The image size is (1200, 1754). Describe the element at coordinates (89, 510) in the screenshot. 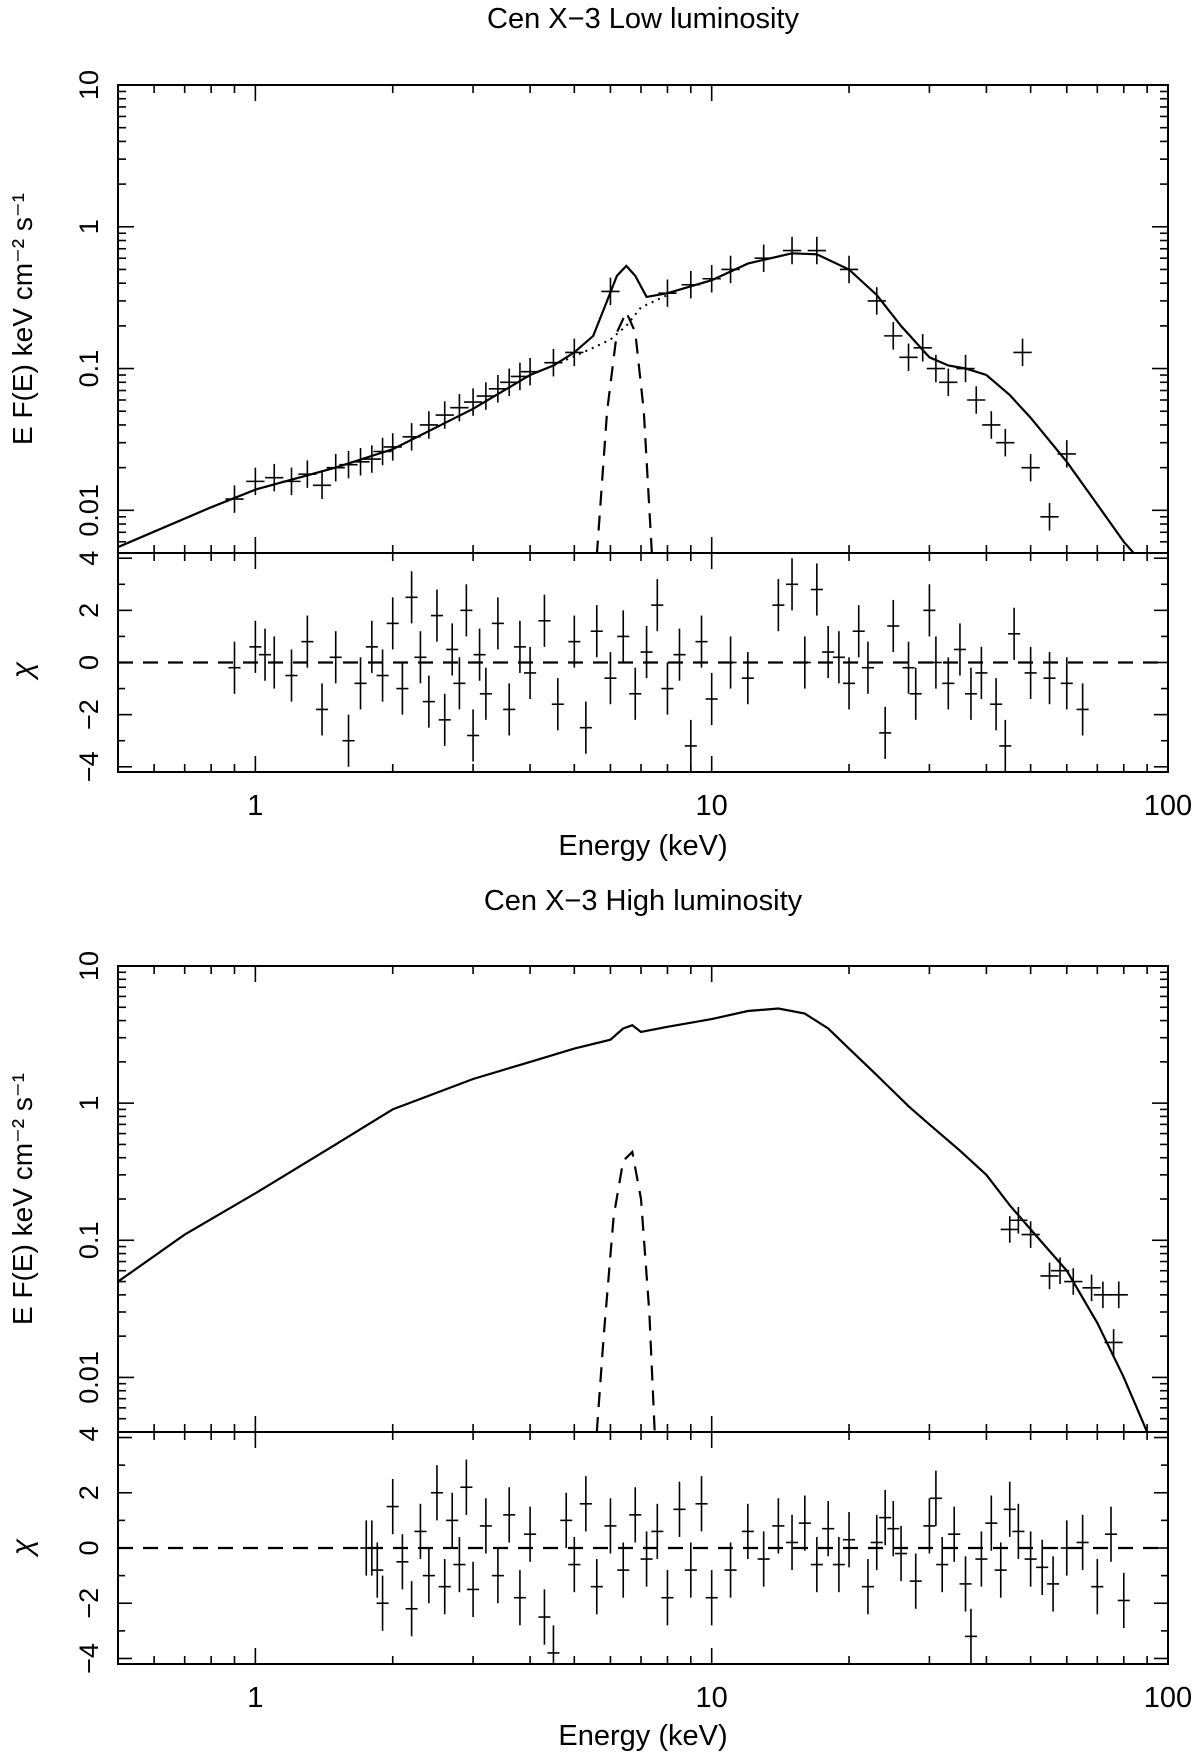

I see `y-tick-label: 0.01` at that location.